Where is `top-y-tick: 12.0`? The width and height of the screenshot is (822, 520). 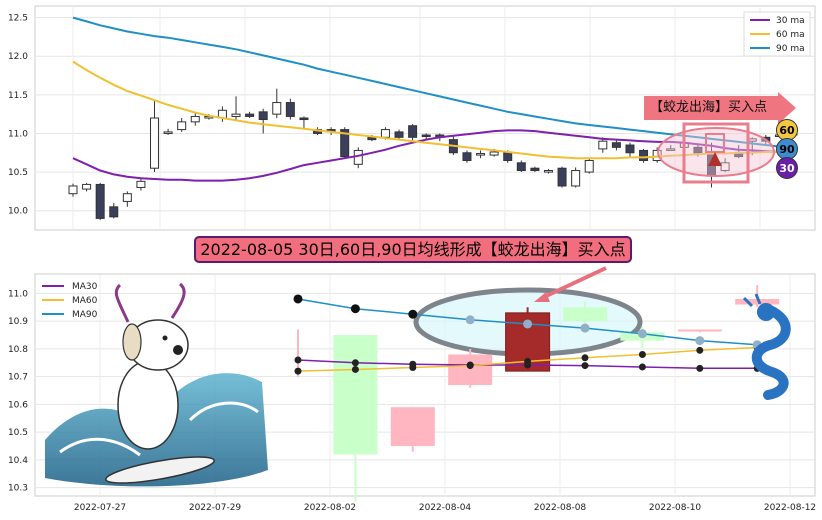
top-y-tick: 12.0 is located at coordinates (18, 57).